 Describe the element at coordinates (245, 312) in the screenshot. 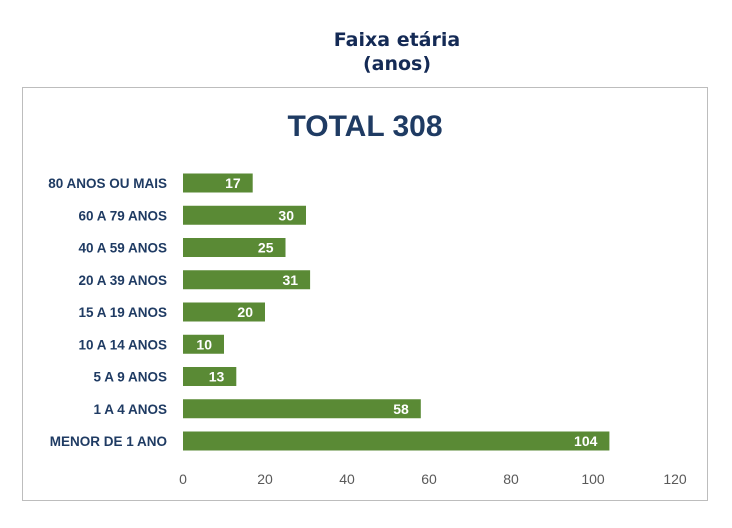

I see `value-label-15-a-19-anos: 20` at that location.